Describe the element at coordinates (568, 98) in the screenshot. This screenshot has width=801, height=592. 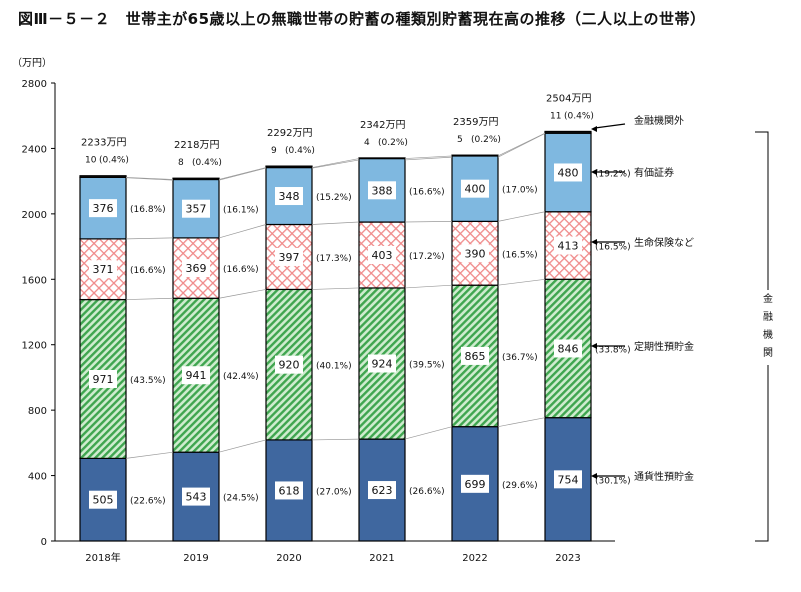
I see `total-label: 2504万円` at that location.